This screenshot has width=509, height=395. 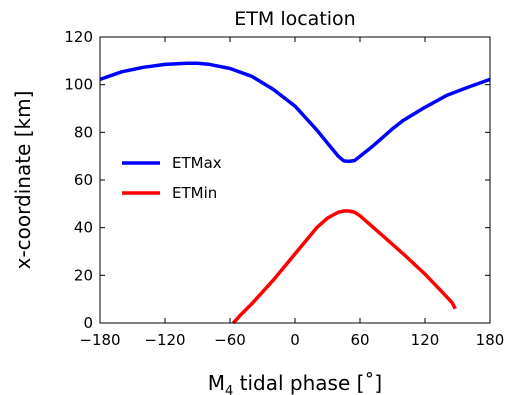 I want to click on x-axis-title-subscript: 4, so click(x=229, y=389).